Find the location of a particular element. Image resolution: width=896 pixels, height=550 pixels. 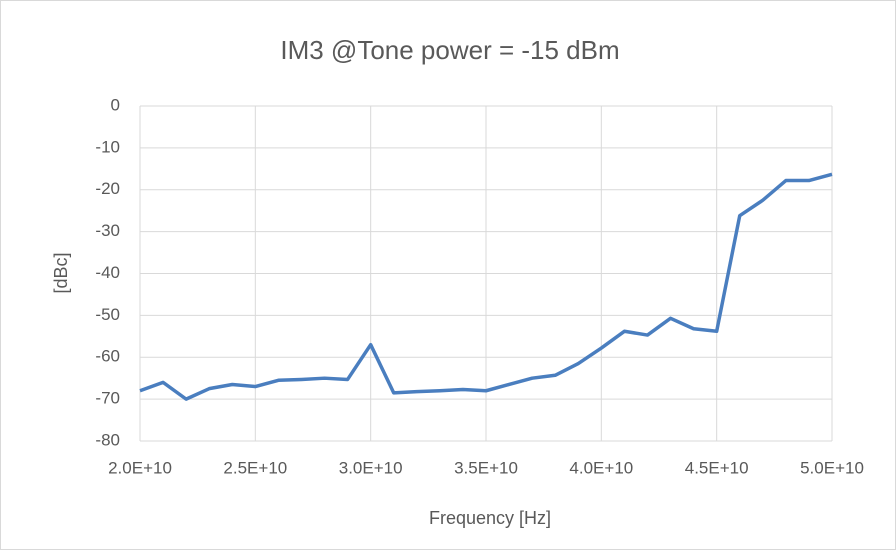

x-tick-label: 3.0E+10 is located at coordinates (371, 467).